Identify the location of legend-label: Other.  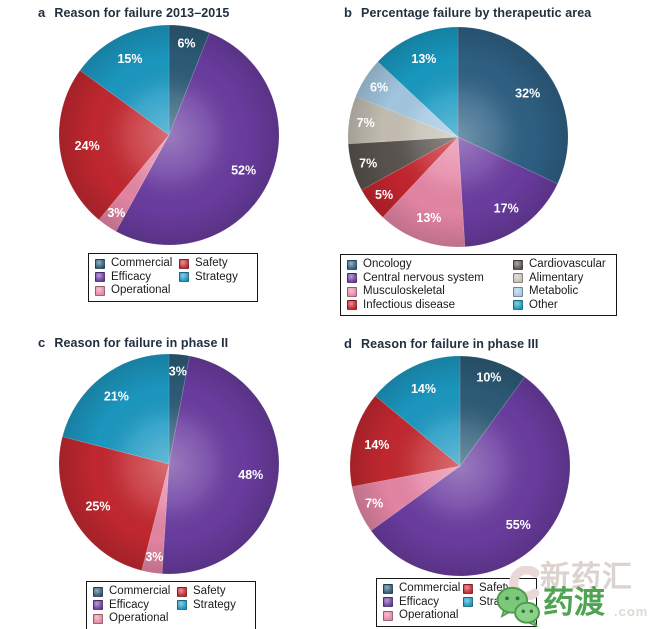
(543, 304).